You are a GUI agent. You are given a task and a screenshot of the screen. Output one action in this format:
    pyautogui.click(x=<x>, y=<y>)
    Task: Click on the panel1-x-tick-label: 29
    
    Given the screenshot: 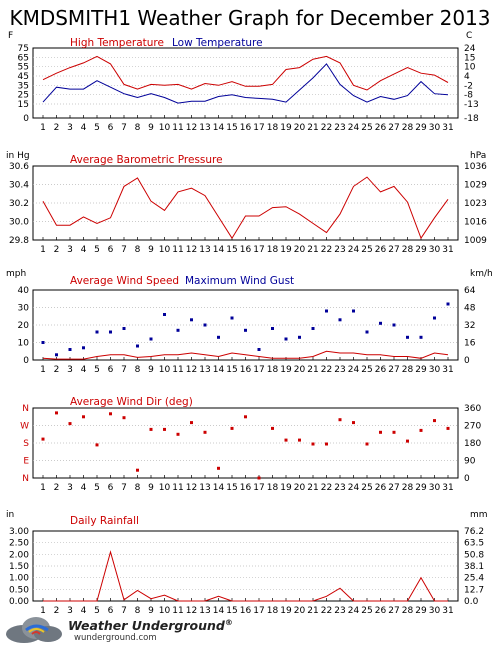 What is the action you would take?
    pyautogui.click(x=421, y=128)
    